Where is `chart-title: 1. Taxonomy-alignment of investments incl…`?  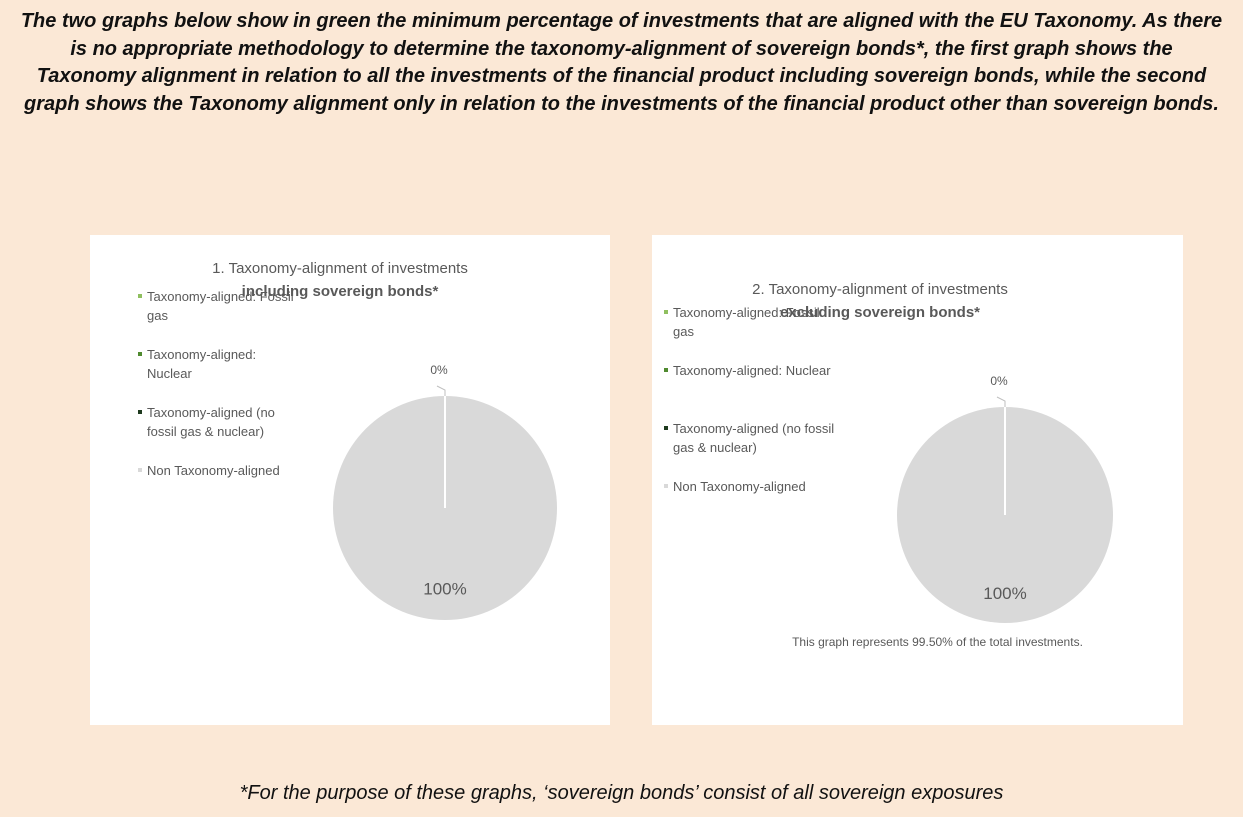 chart-title: 1. Taxonomy-alignment of investments incl… is located at coordinates (340, 280).